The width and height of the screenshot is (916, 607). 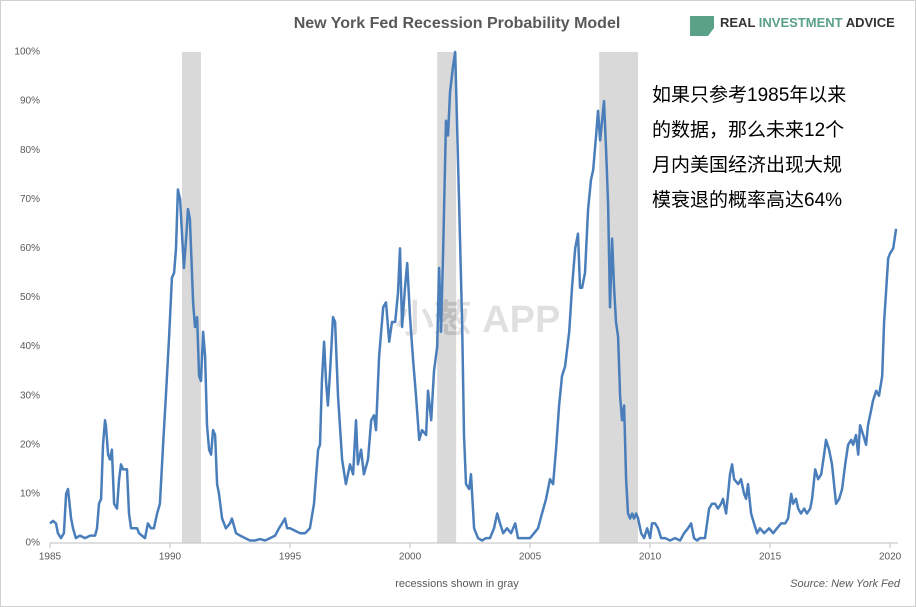 I want to click on y-tick-label: 80%, so click(x=30, y=150).